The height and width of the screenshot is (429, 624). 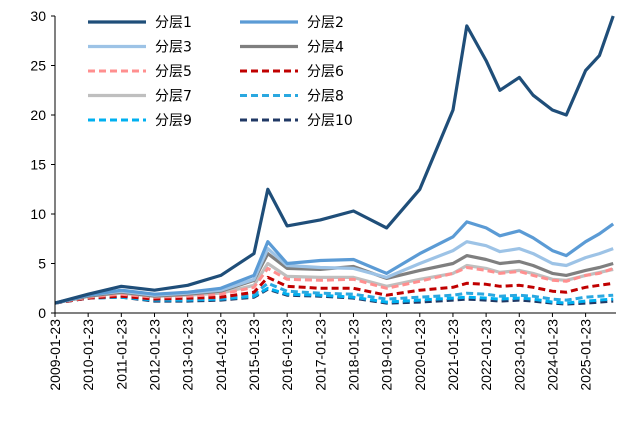 What do you see at coordinates (42, 313) in the screenshot?
I see `y-tick-label: 0` at bounding box center [42, 313].